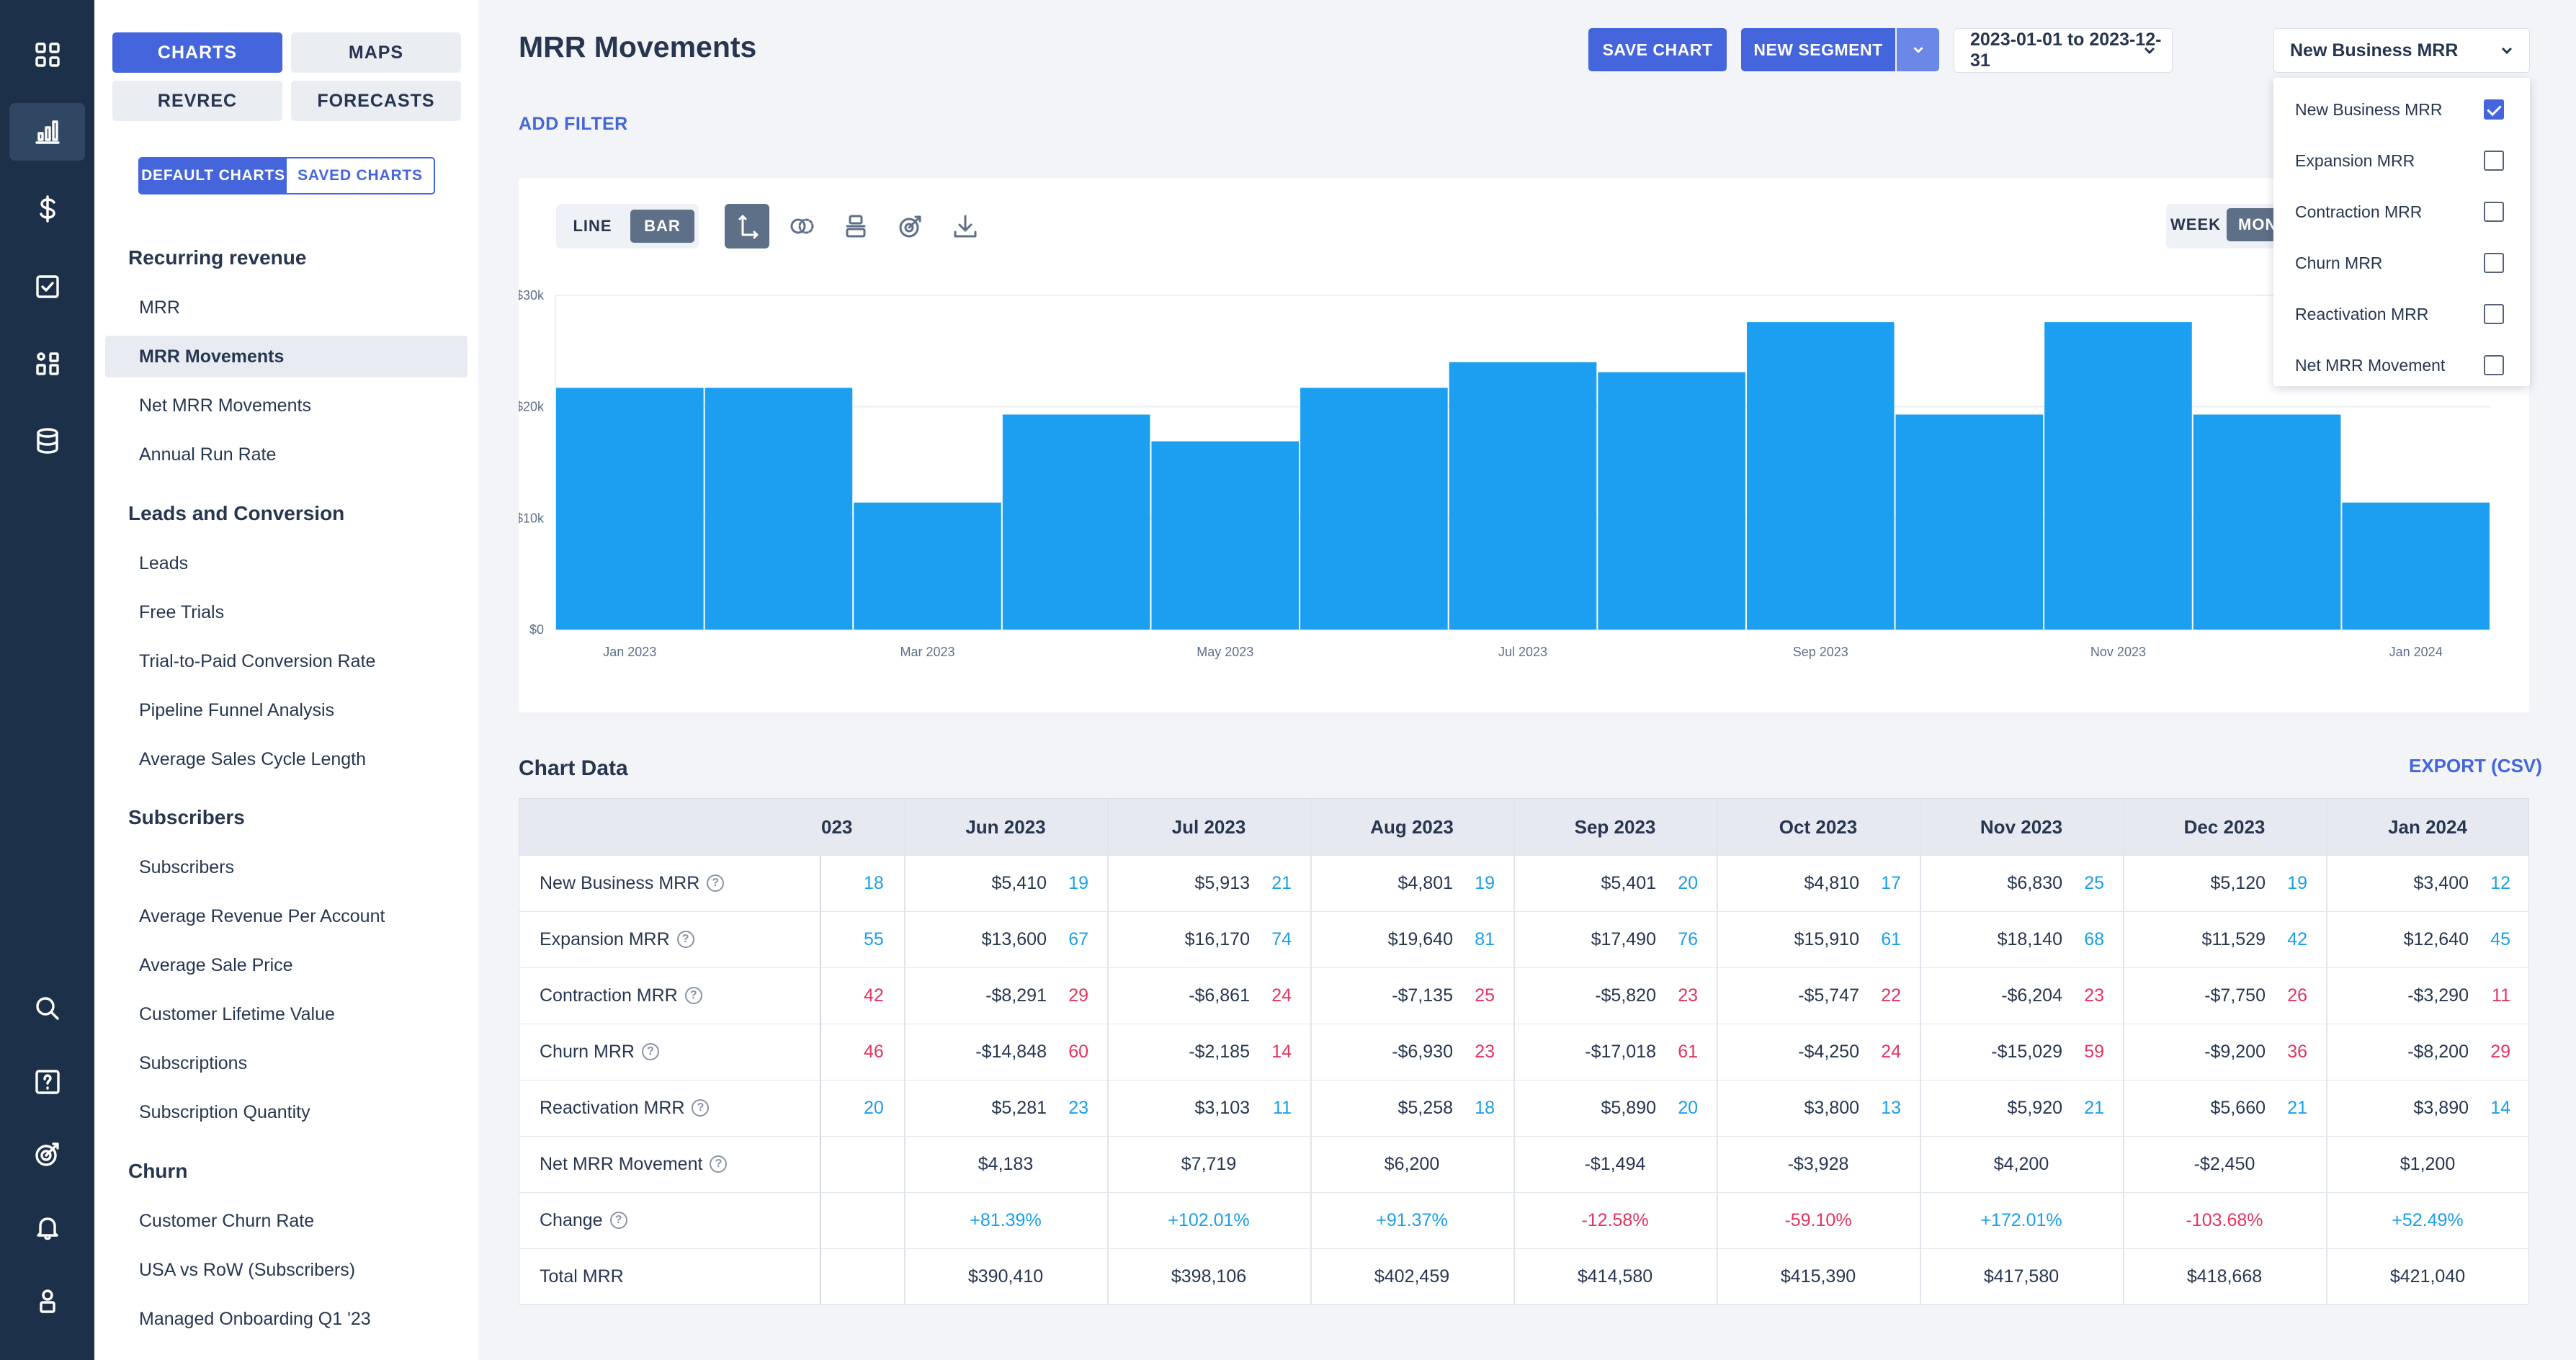 Image resolution: width=2576 pixels, height=1360 pixels. Describe the element at coordinates (1485, 995) in the screenshot. I see `count-cell: 25` at that location.